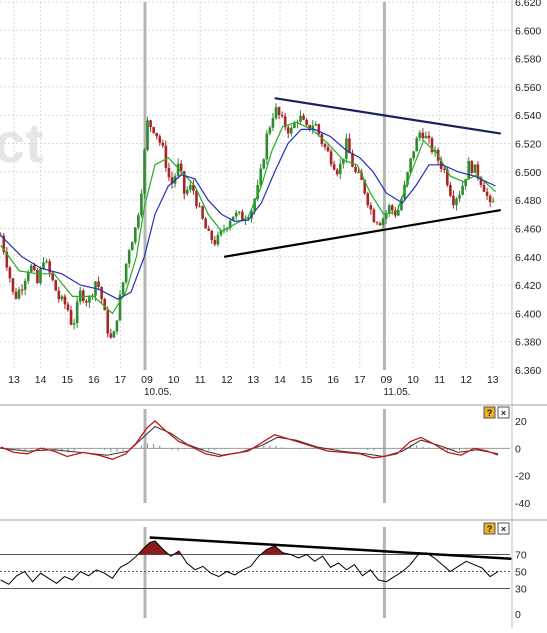  I want to click on y-tick-label: 6.420, so click(528, 286).